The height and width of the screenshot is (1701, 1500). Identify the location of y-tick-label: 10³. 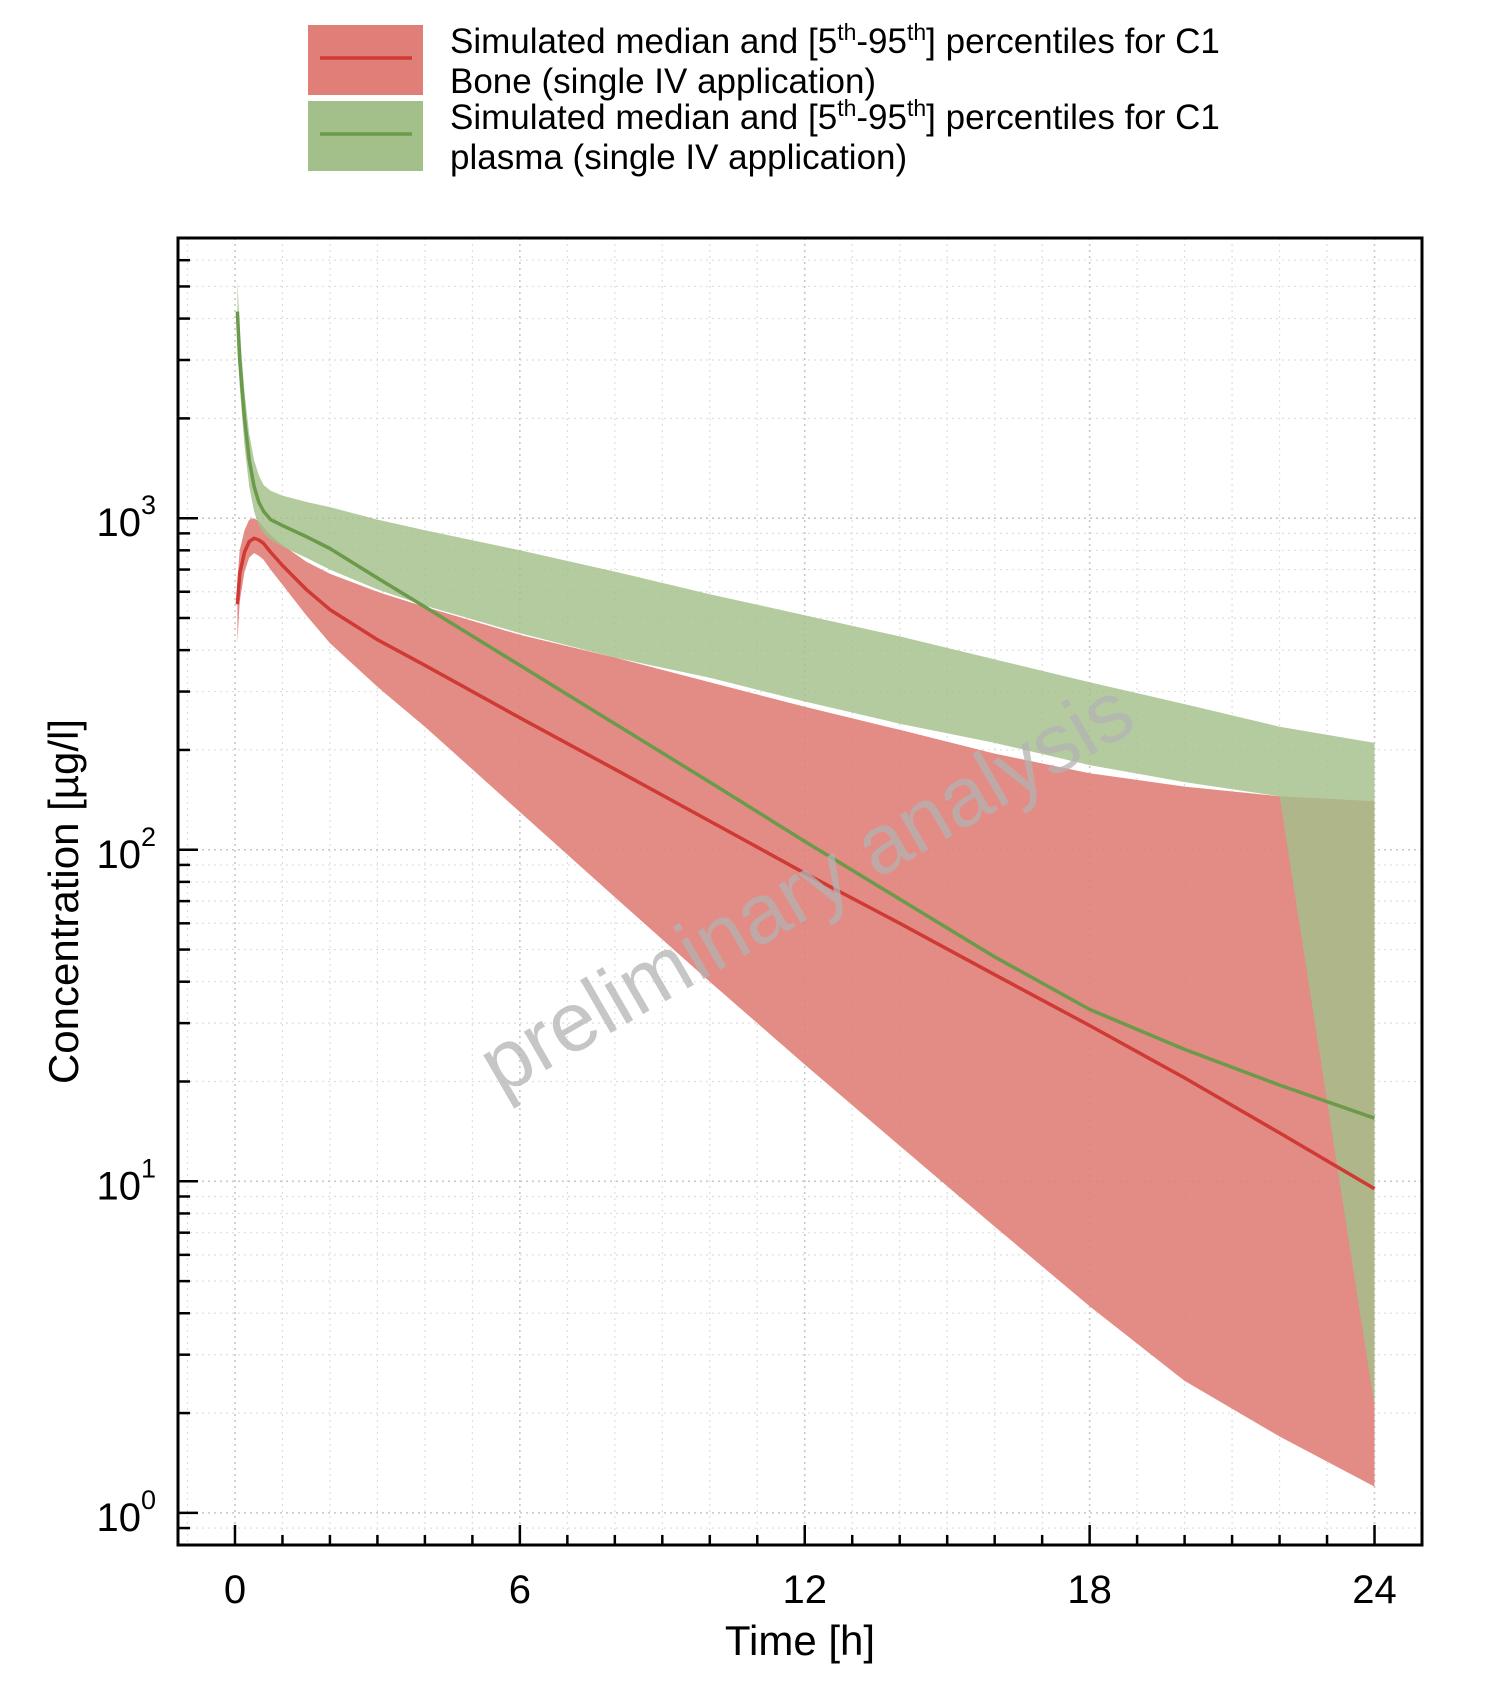
(126, 517).